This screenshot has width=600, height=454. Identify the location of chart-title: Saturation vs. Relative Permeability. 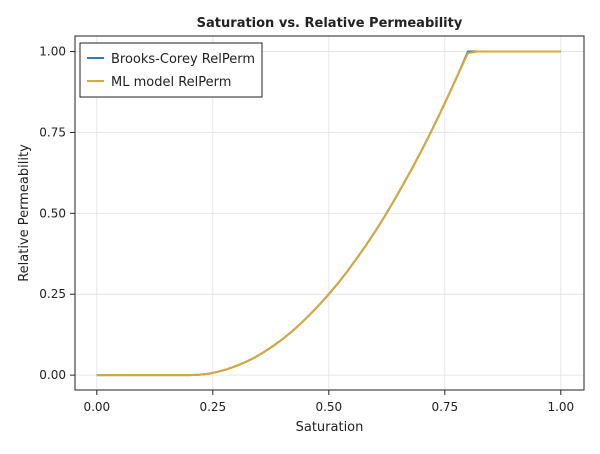
(330, 23).